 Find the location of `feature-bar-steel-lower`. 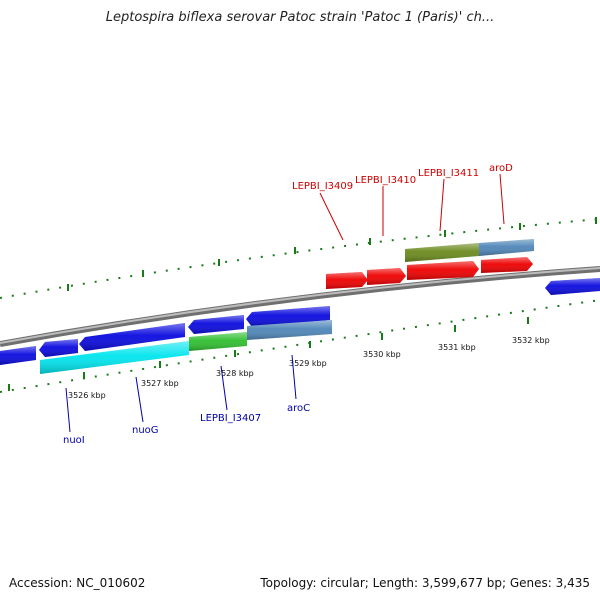

feature-bar-steel-lower is located at coordinates (289, 330).